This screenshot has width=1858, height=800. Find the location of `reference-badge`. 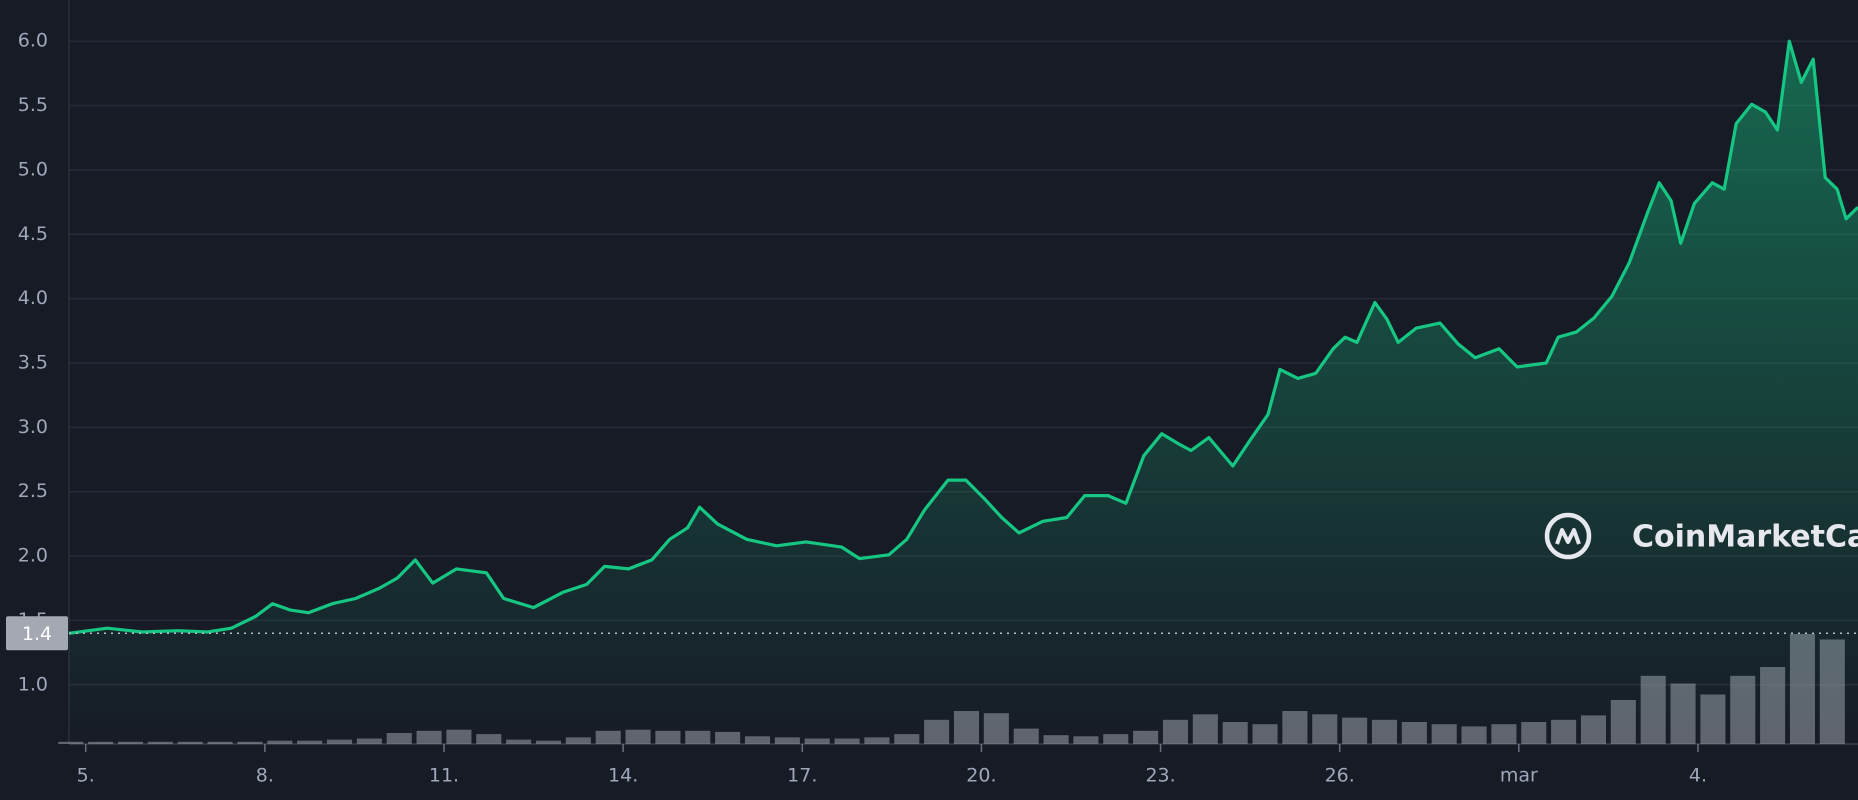

reference-badge is located at coordinates (37, 633).